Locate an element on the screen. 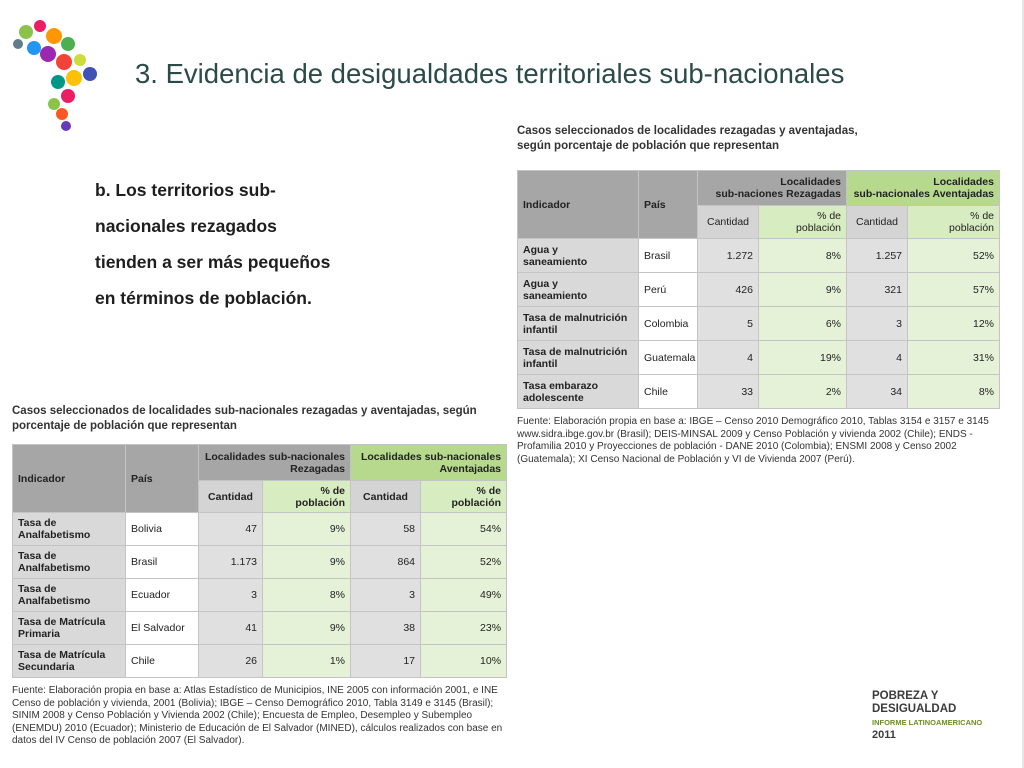  table-cell: Bolivia is located at coordinates (162, 529).